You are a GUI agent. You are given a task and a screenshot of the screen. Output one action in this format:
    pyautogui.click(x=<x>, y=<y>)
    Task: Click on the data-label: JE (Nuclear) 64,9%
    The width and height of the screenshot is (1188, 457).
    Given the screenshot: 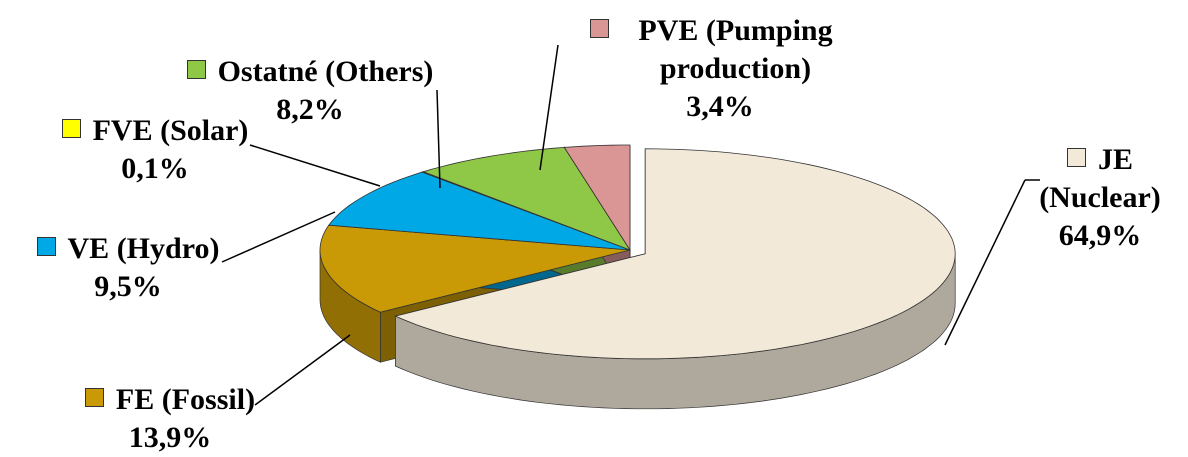 What is the action you would take?
    pyautogui.click(x=1096, y=198)
    